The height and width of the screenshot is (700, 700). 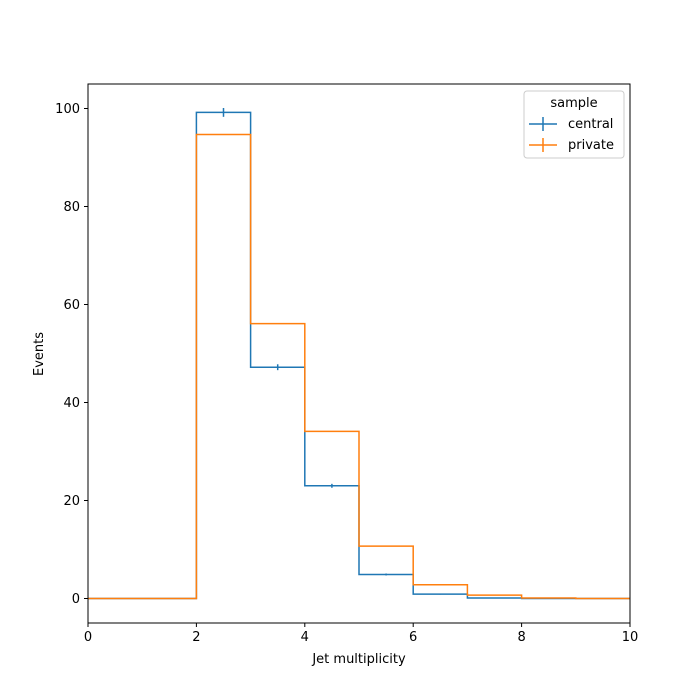 What do you see at coordinates (88, 637) in the screenshot?
I see `x-tick-label: 0` at bounding box center [88, 637].